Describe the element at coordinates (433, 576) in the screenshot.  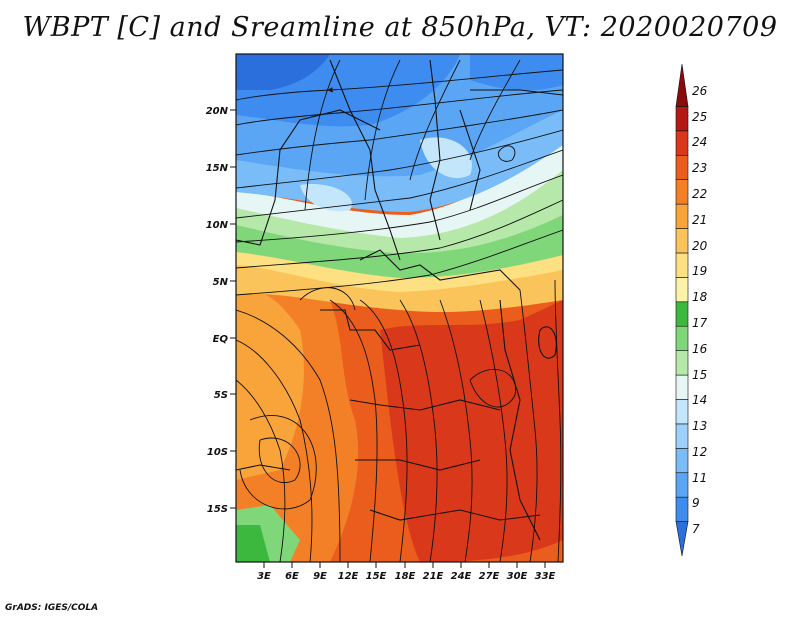
I see `lon-label-21e: 21E` at that location.